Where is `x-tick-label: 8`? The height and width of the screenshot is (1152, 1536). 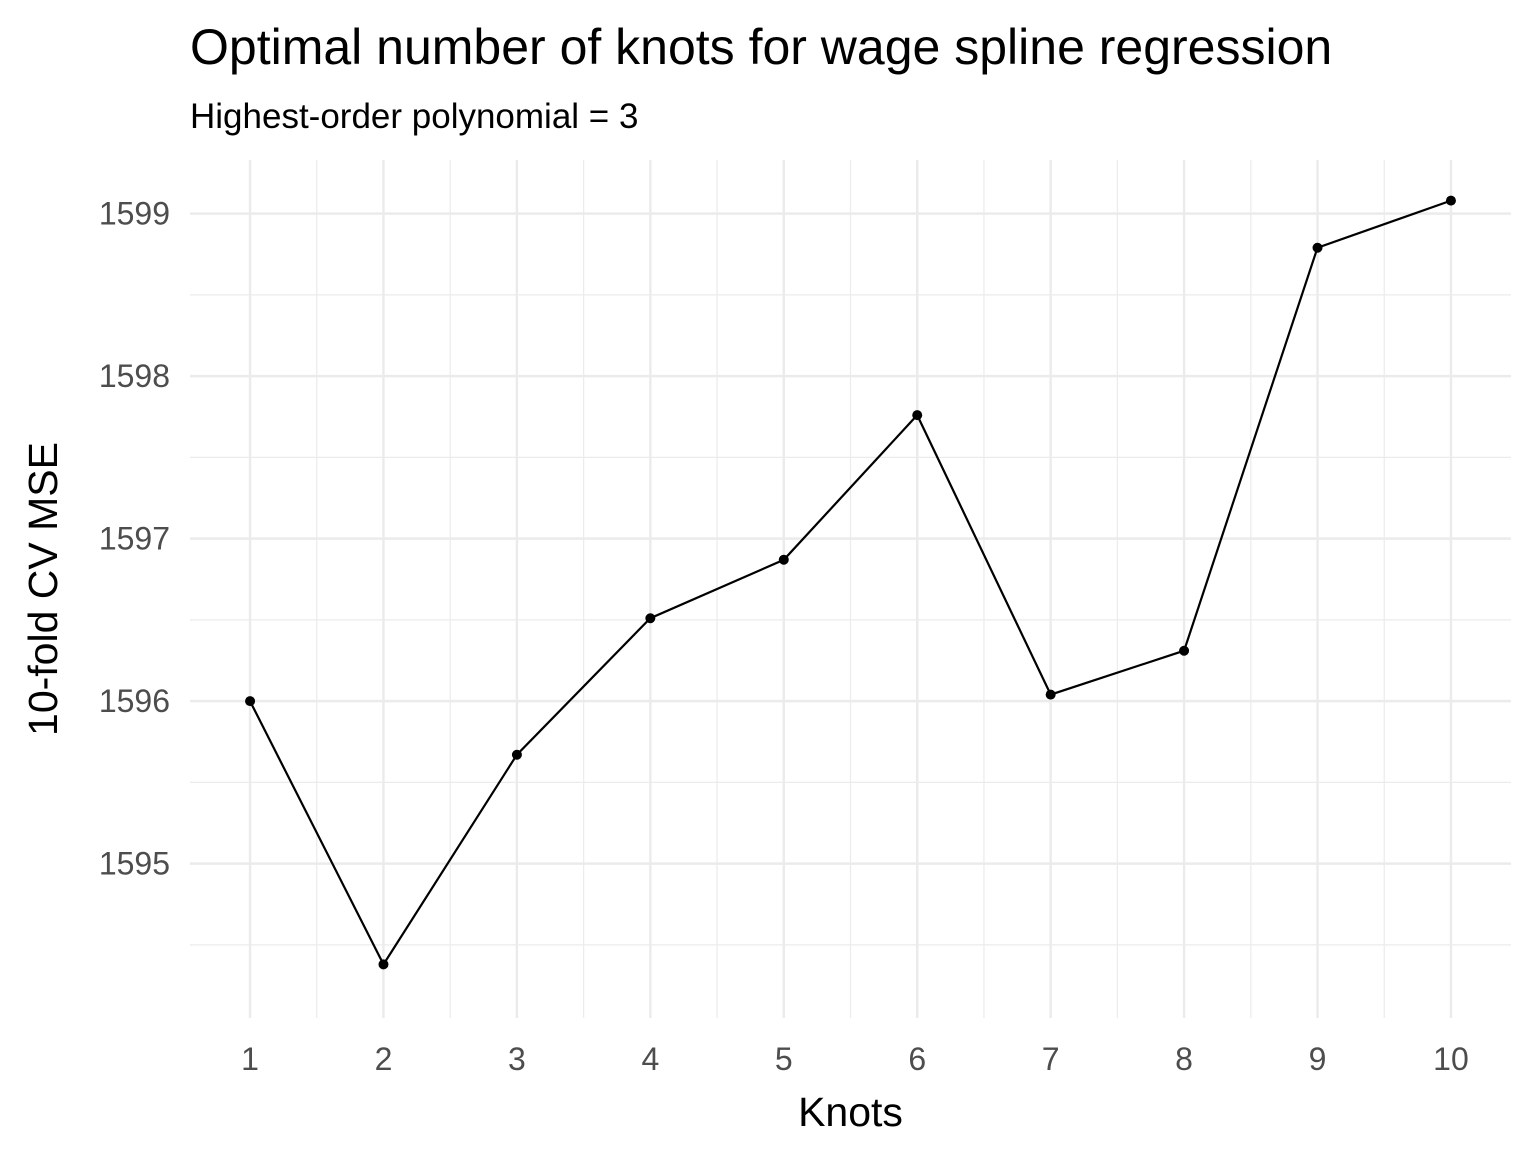 x-tick-label: 8 is located at coordinates (1184, 1059).